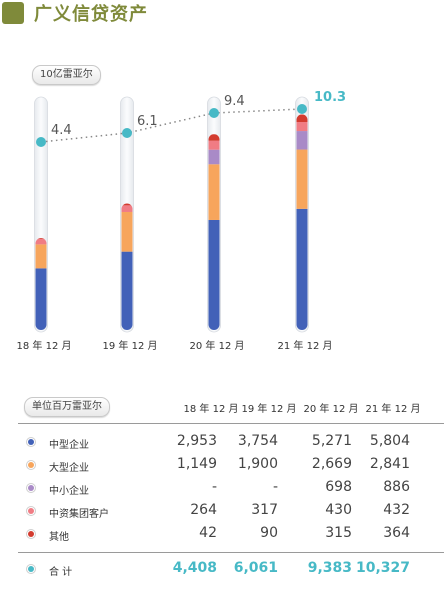 The height and width of the screenshot is (612, 447). I want to click on chart-unit-label: 10亿雷亚尔, so click(66, 75).